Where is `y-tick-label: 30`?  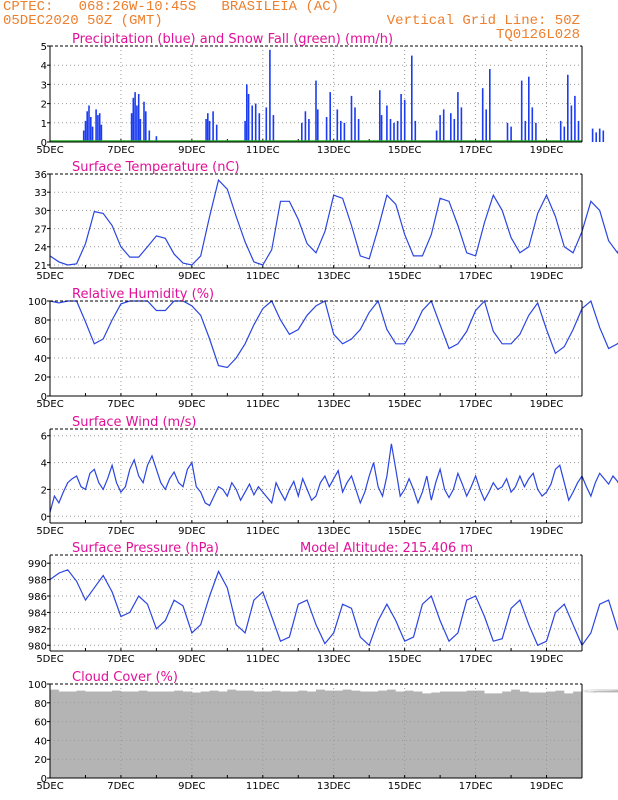
y-tick-label: 30 is located at coordinates (40, 211).